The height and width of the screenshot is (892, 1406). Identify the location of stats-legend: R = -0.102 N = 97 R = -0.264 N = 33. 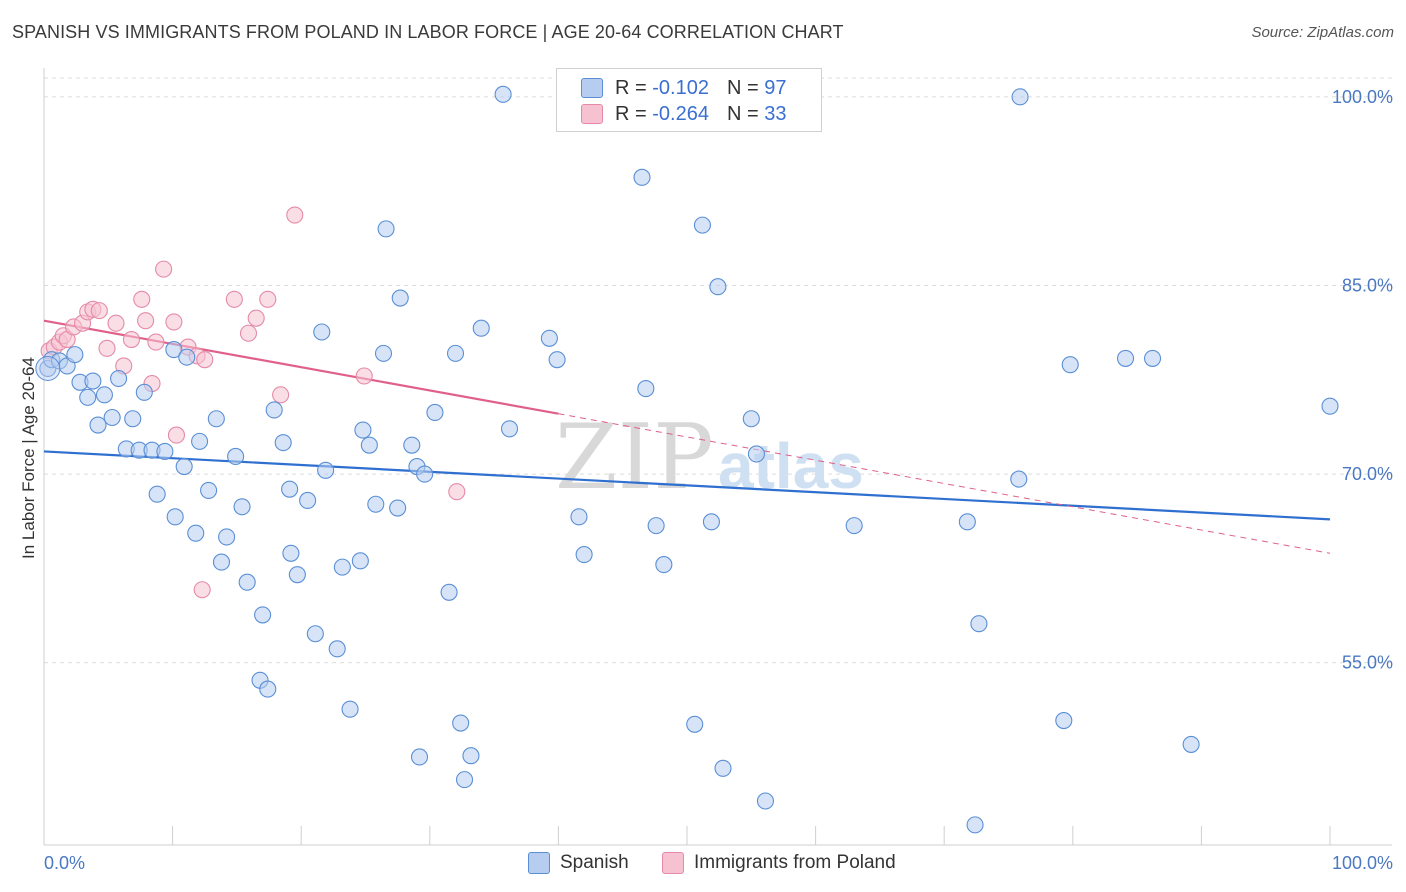
(689, 100).